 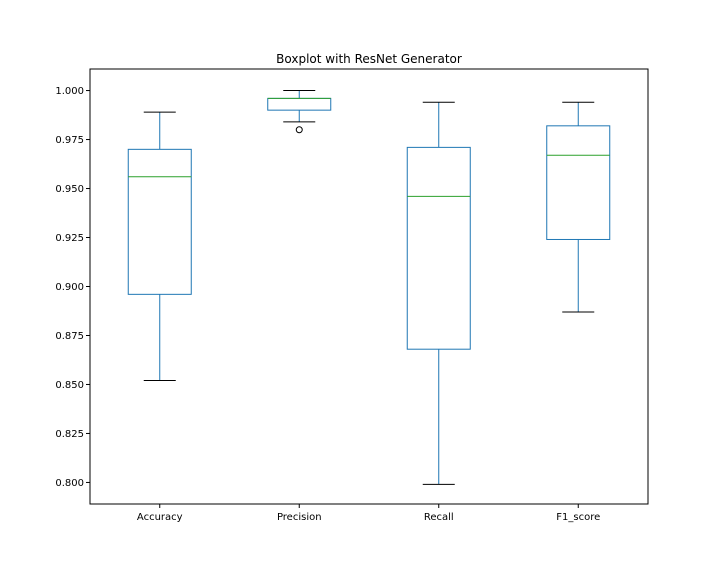 I want to click on y-tick-label: 1.000, so click(x=69, y=91).